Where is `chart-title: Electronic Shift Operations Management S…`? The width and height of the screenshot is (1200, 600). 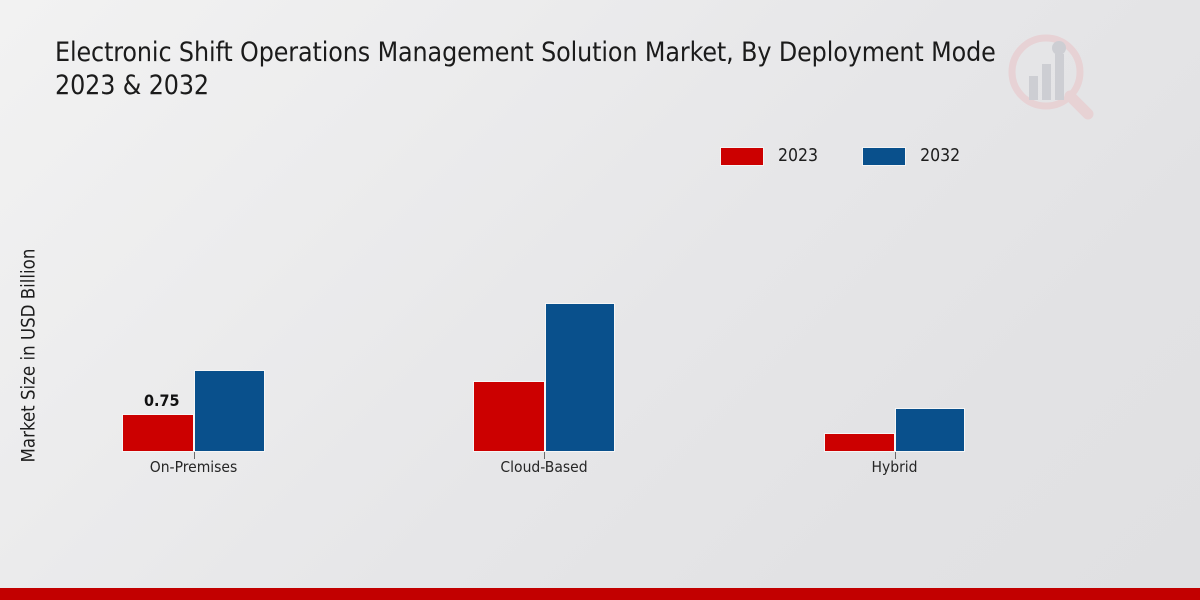
chart-title: Electronic Shift Operations Management S… is located at coordinates (627, 69).